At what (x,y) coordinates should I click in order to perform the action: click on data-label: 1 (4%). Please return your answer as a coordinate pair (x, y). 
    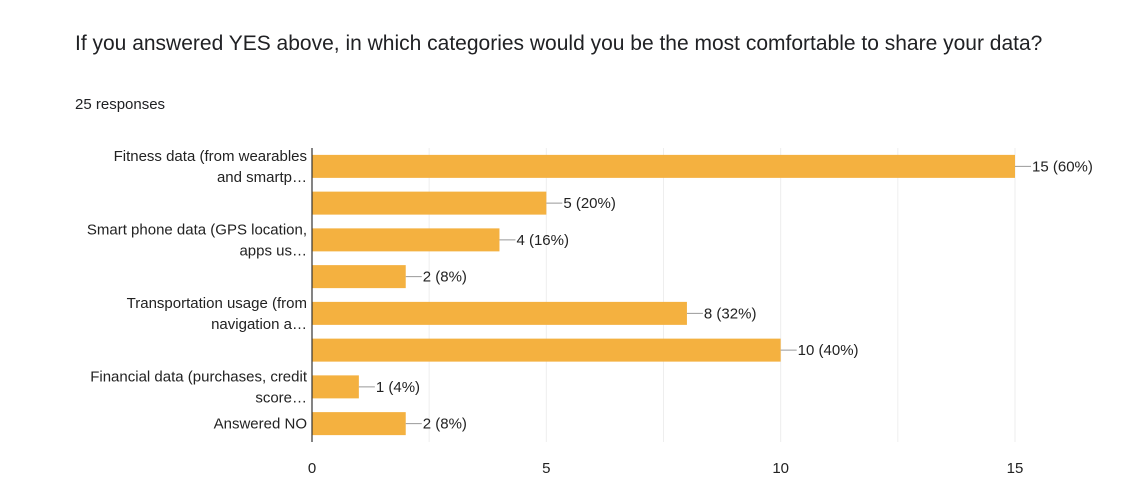
    Looking at the image, I should click on (398, 387).